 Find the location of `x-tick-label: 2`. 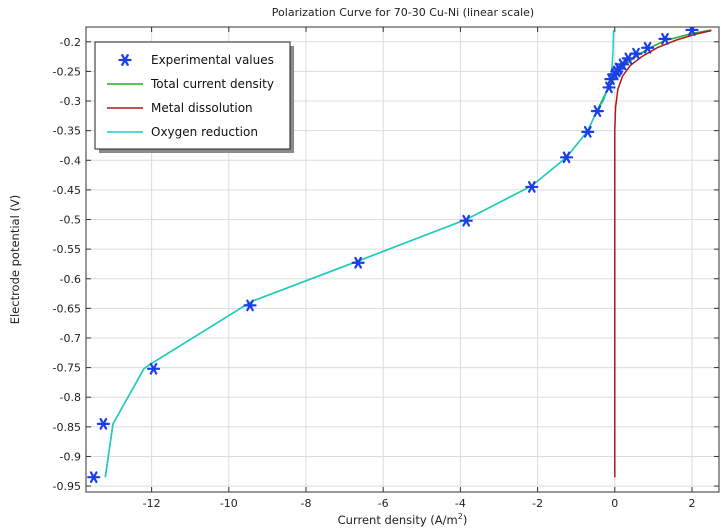

x-tick-label: 2 is located at coordinates (691, 503).